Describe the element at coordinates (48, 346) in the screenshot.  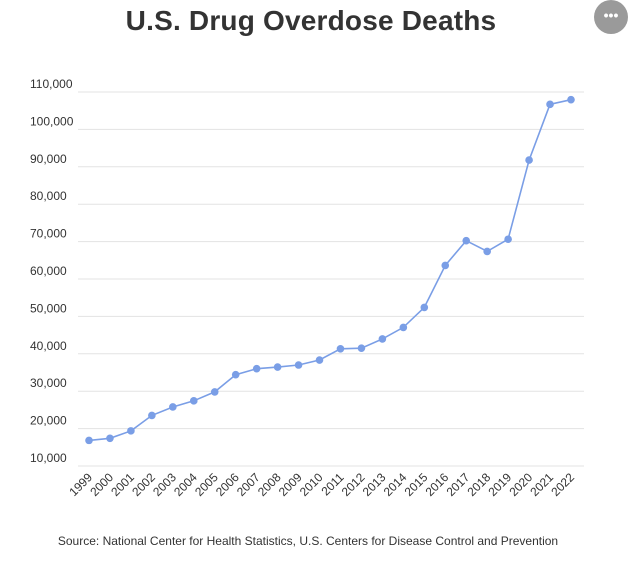
I see `y-tick-label: 40,000` at that location.